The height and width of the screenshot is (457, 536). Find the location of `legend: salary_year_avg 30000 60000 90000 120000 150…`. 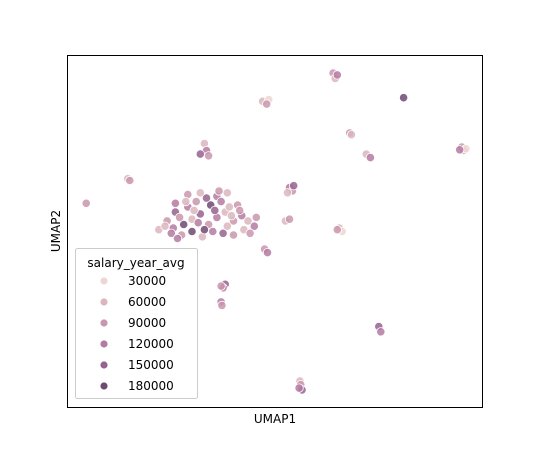

legend: salary_year_avg 30000 60000 90000 120000 150… is located at coordinates (136, 323).